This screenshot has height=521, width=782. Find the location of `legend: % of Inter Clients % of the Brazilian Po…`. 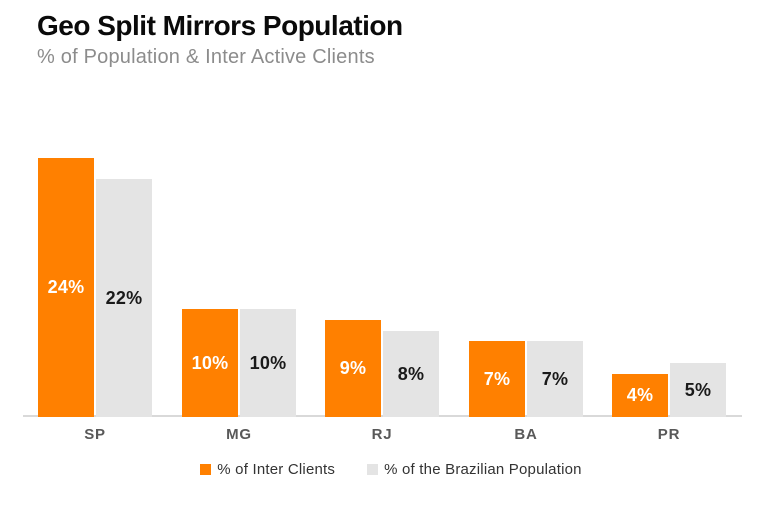

legend: % of Inter Clients % of the Brazilian Po… is located at coordinates (391, 469).